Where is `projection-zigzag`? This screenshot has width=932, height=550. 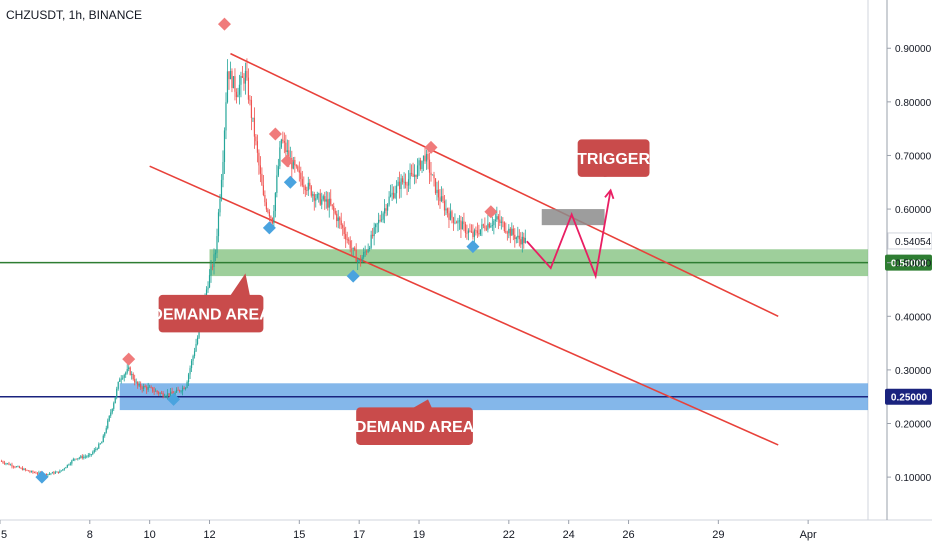 projection-zigzag is located at coordinates (569, 235).